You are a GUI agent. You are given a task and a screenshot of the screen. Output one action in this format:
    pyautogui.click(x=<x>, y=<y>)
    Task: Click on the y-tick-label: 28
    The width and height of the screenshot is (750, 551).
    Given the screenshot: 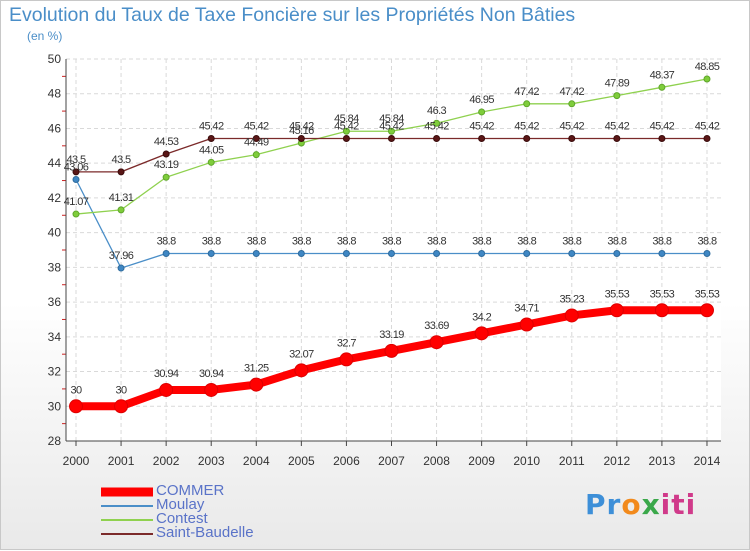 What is the action you would take?
    pyautogui.click(x=55, y=441)
    